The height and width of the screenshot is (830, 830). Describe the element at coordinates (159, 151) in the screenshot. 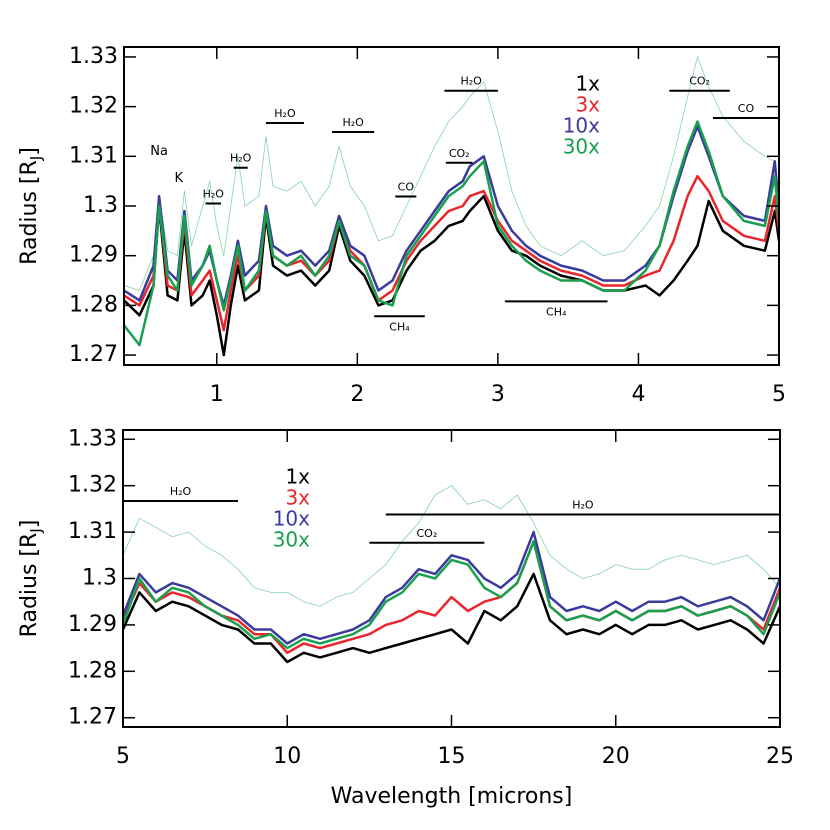

I see `annotation-label: Na` at that location.